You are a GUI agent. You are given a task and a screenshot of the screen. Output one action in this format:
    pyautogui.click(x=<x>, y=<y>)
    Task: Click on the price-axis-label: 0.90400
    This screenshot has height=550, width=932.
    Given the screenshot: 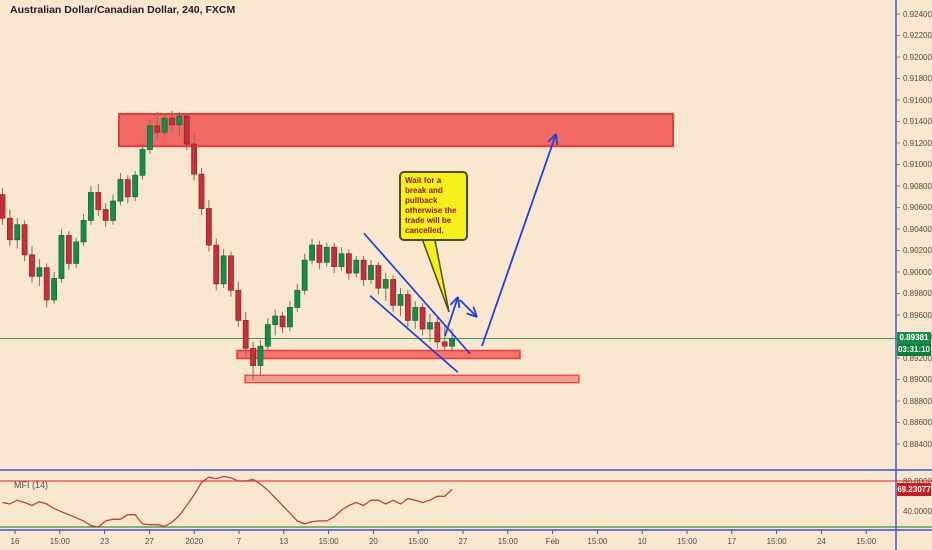 What is the action you would take?
    pyautogui.click(x=917, y=229)
    